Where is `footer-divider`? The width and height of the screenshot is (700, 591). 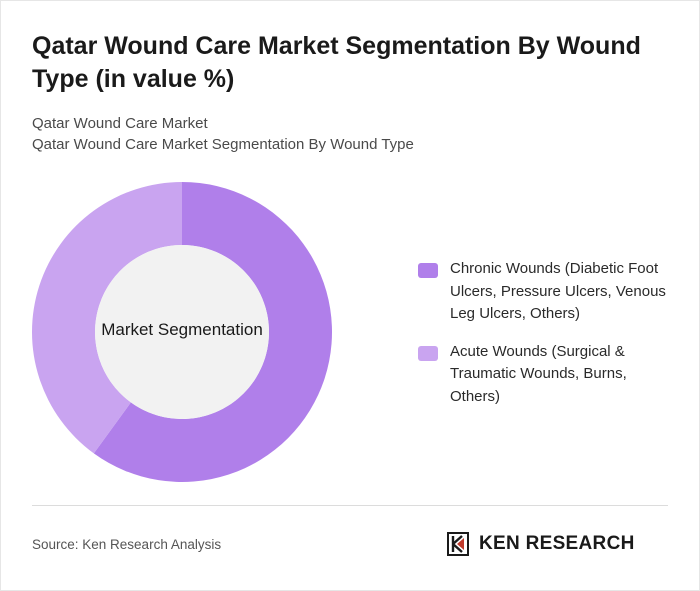 footer-divider is located at coordinates (350, 505).